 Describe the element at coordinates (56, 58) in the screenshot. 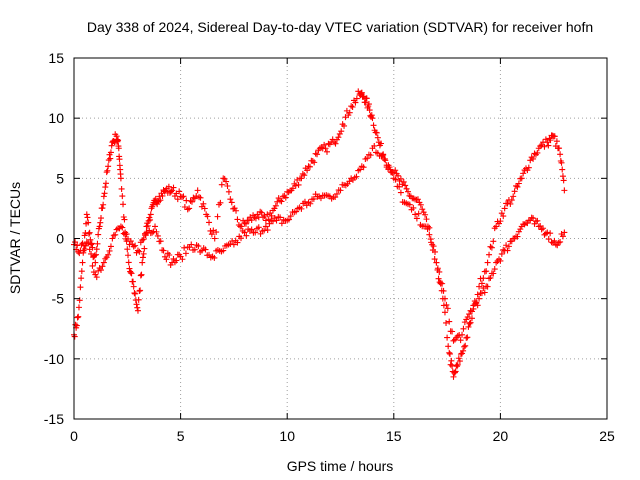

I see `y-tick-label: 15` at that location.